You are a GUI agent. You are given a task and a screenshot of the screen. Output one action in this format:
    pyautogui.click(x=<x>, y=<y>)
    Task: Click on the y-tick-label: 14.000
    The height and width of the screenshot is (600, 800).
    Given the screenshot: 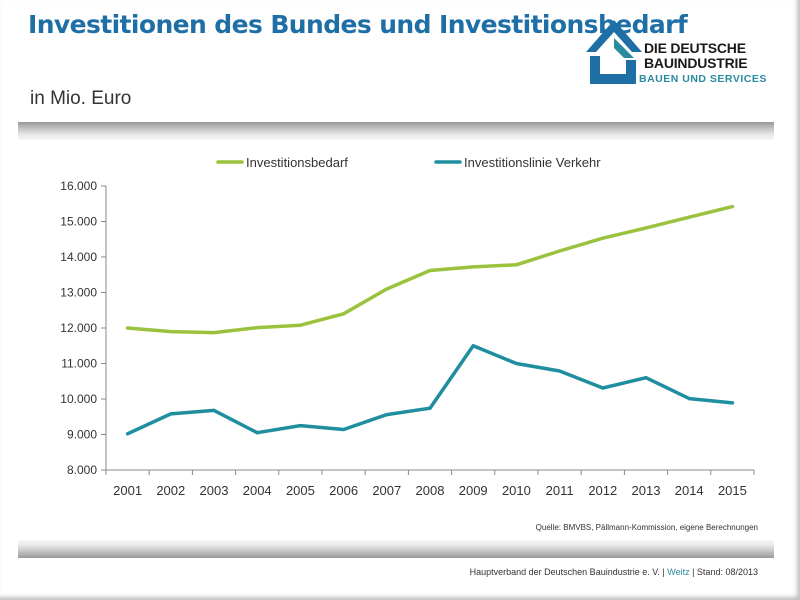 What is the action you would take?
    pyautogui.click(x=78, y=257)
    